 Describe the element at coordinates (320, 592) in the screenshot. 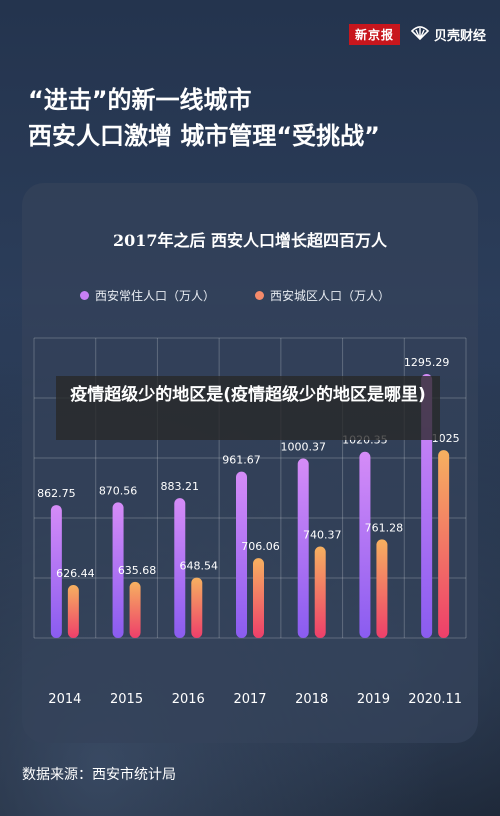

I see `bar-urban-2018` at that location.